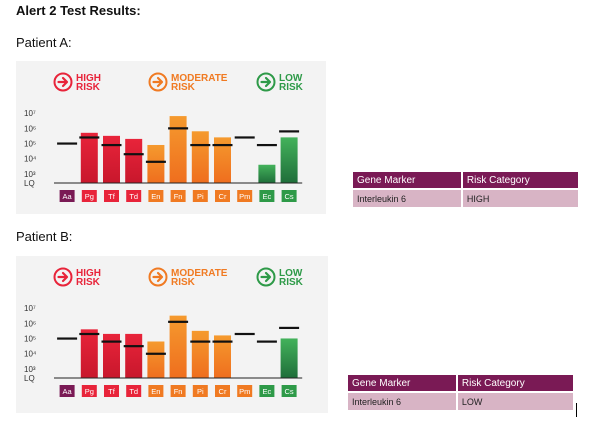  I want to click on bar-ec, so click(267, 173).